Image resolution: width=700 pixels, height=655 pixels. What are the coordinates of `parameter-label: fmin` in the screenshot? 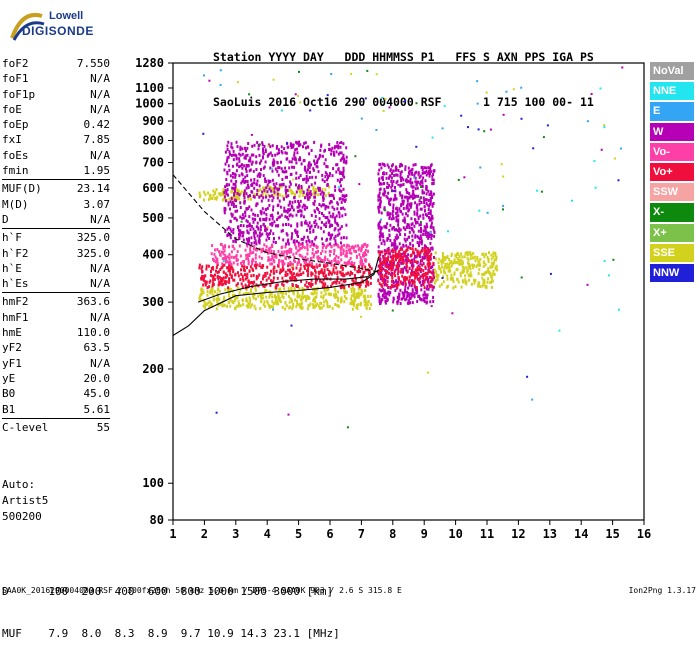 It's located at (15, 171).